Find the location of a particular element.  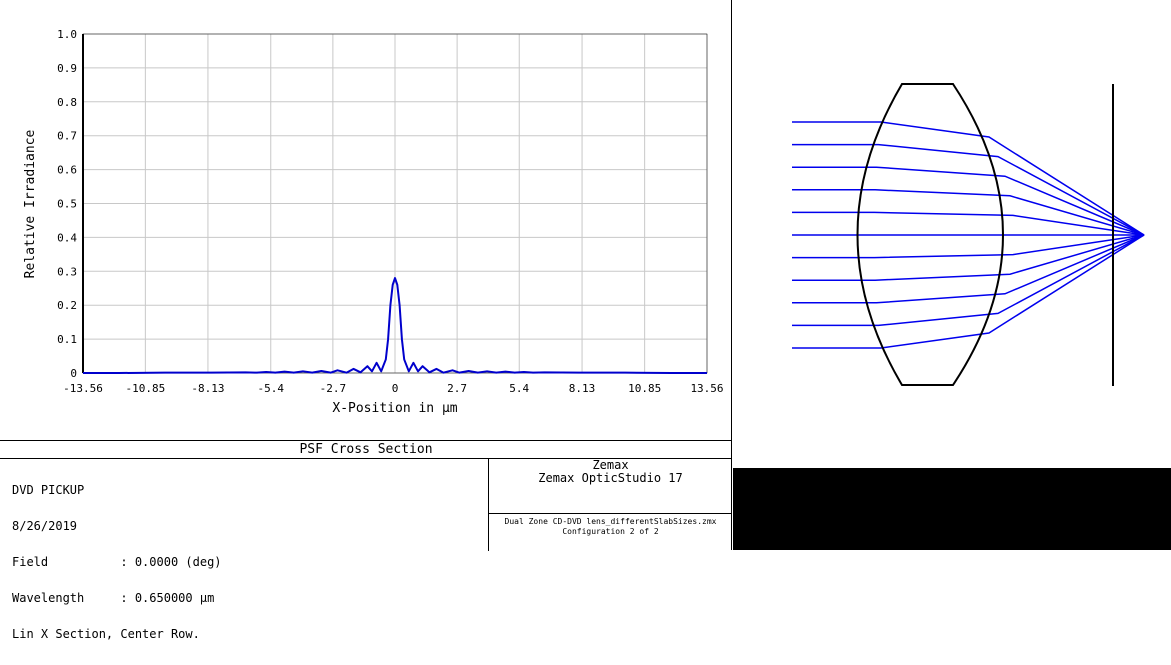

y-tick-label: 0.2 is located at coordinates (67, 305).